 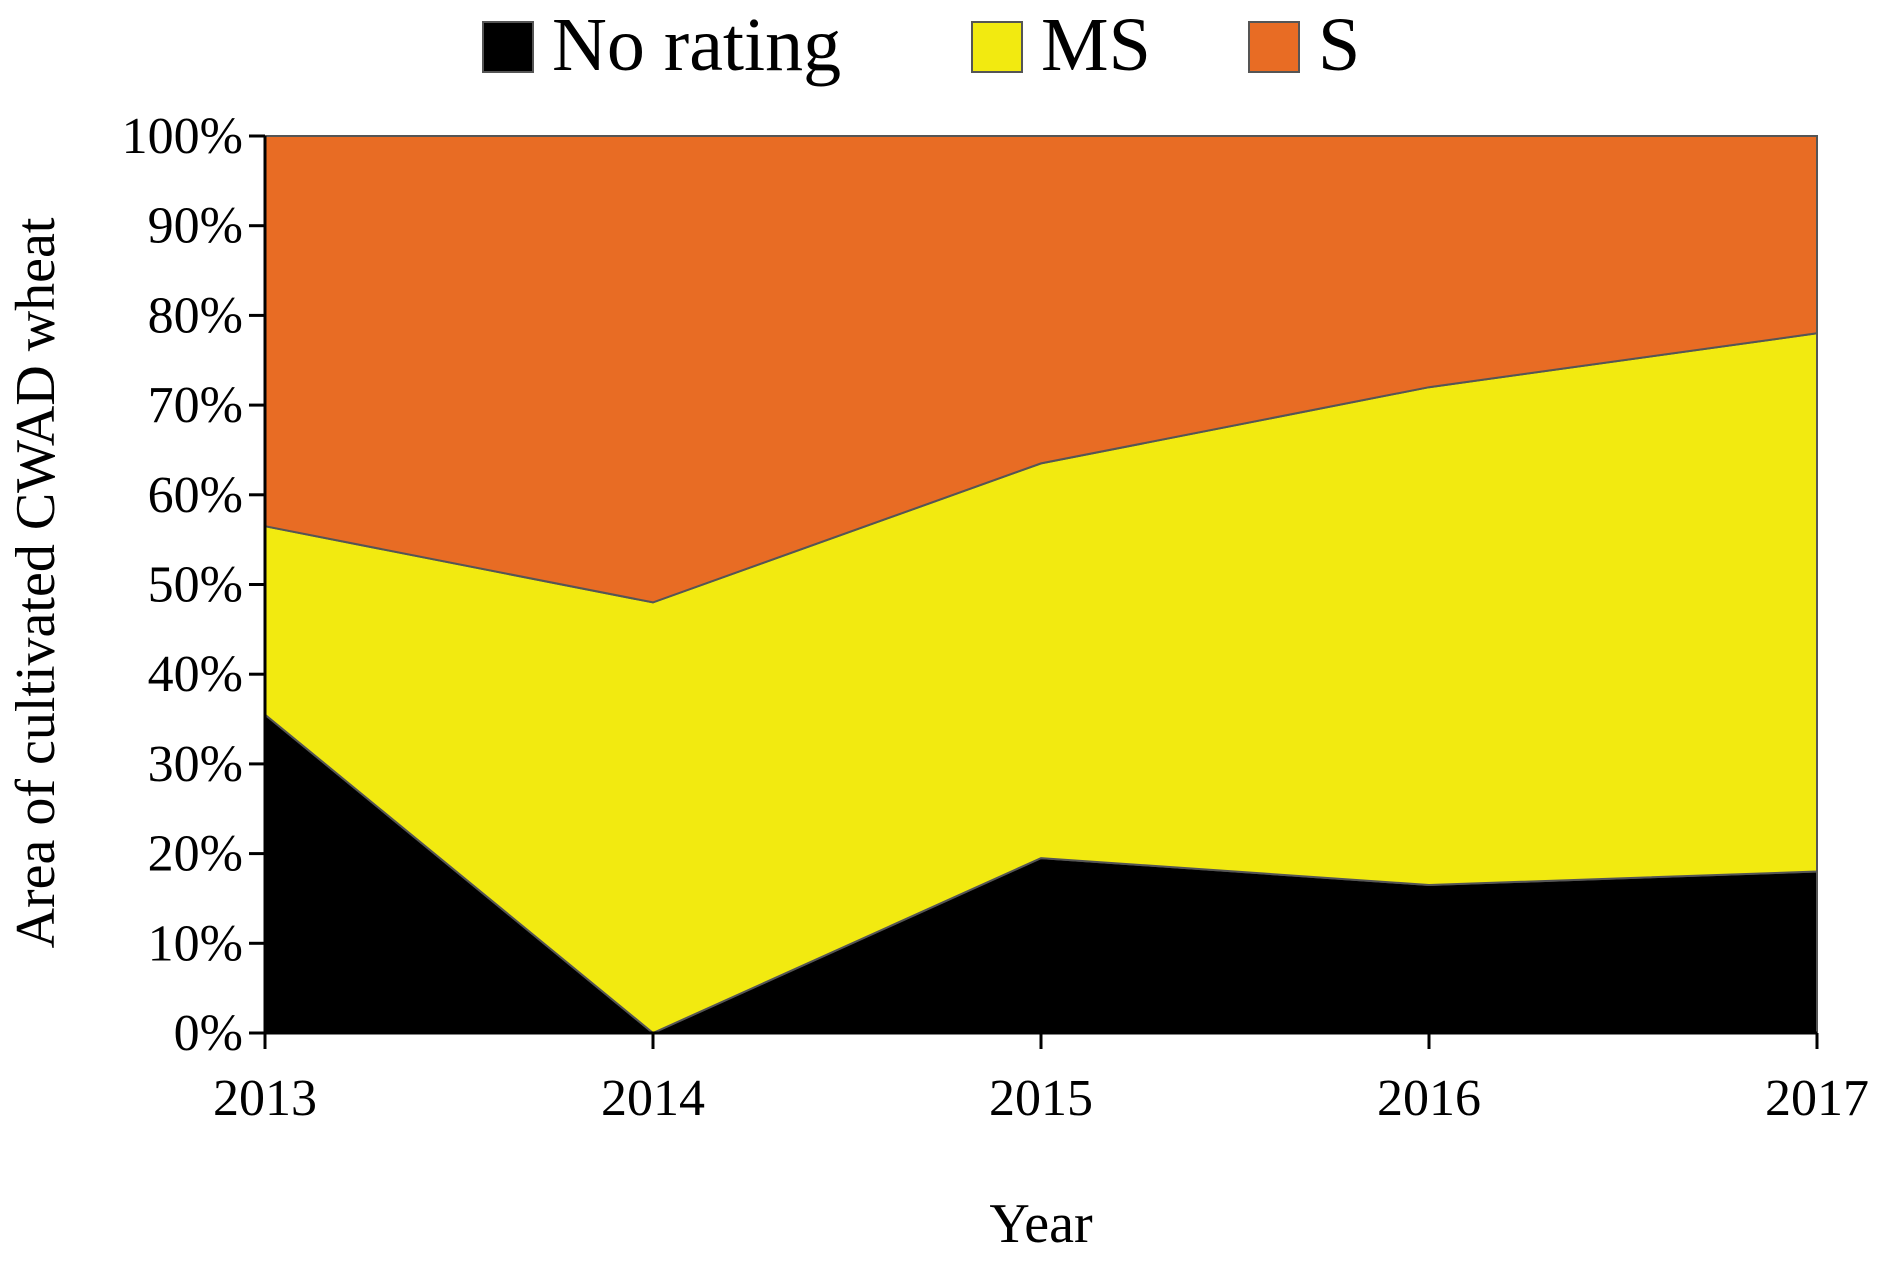 I want to click on y-axis-title: Area of cultivated CWAD wheat, so click(x=36, y=582).